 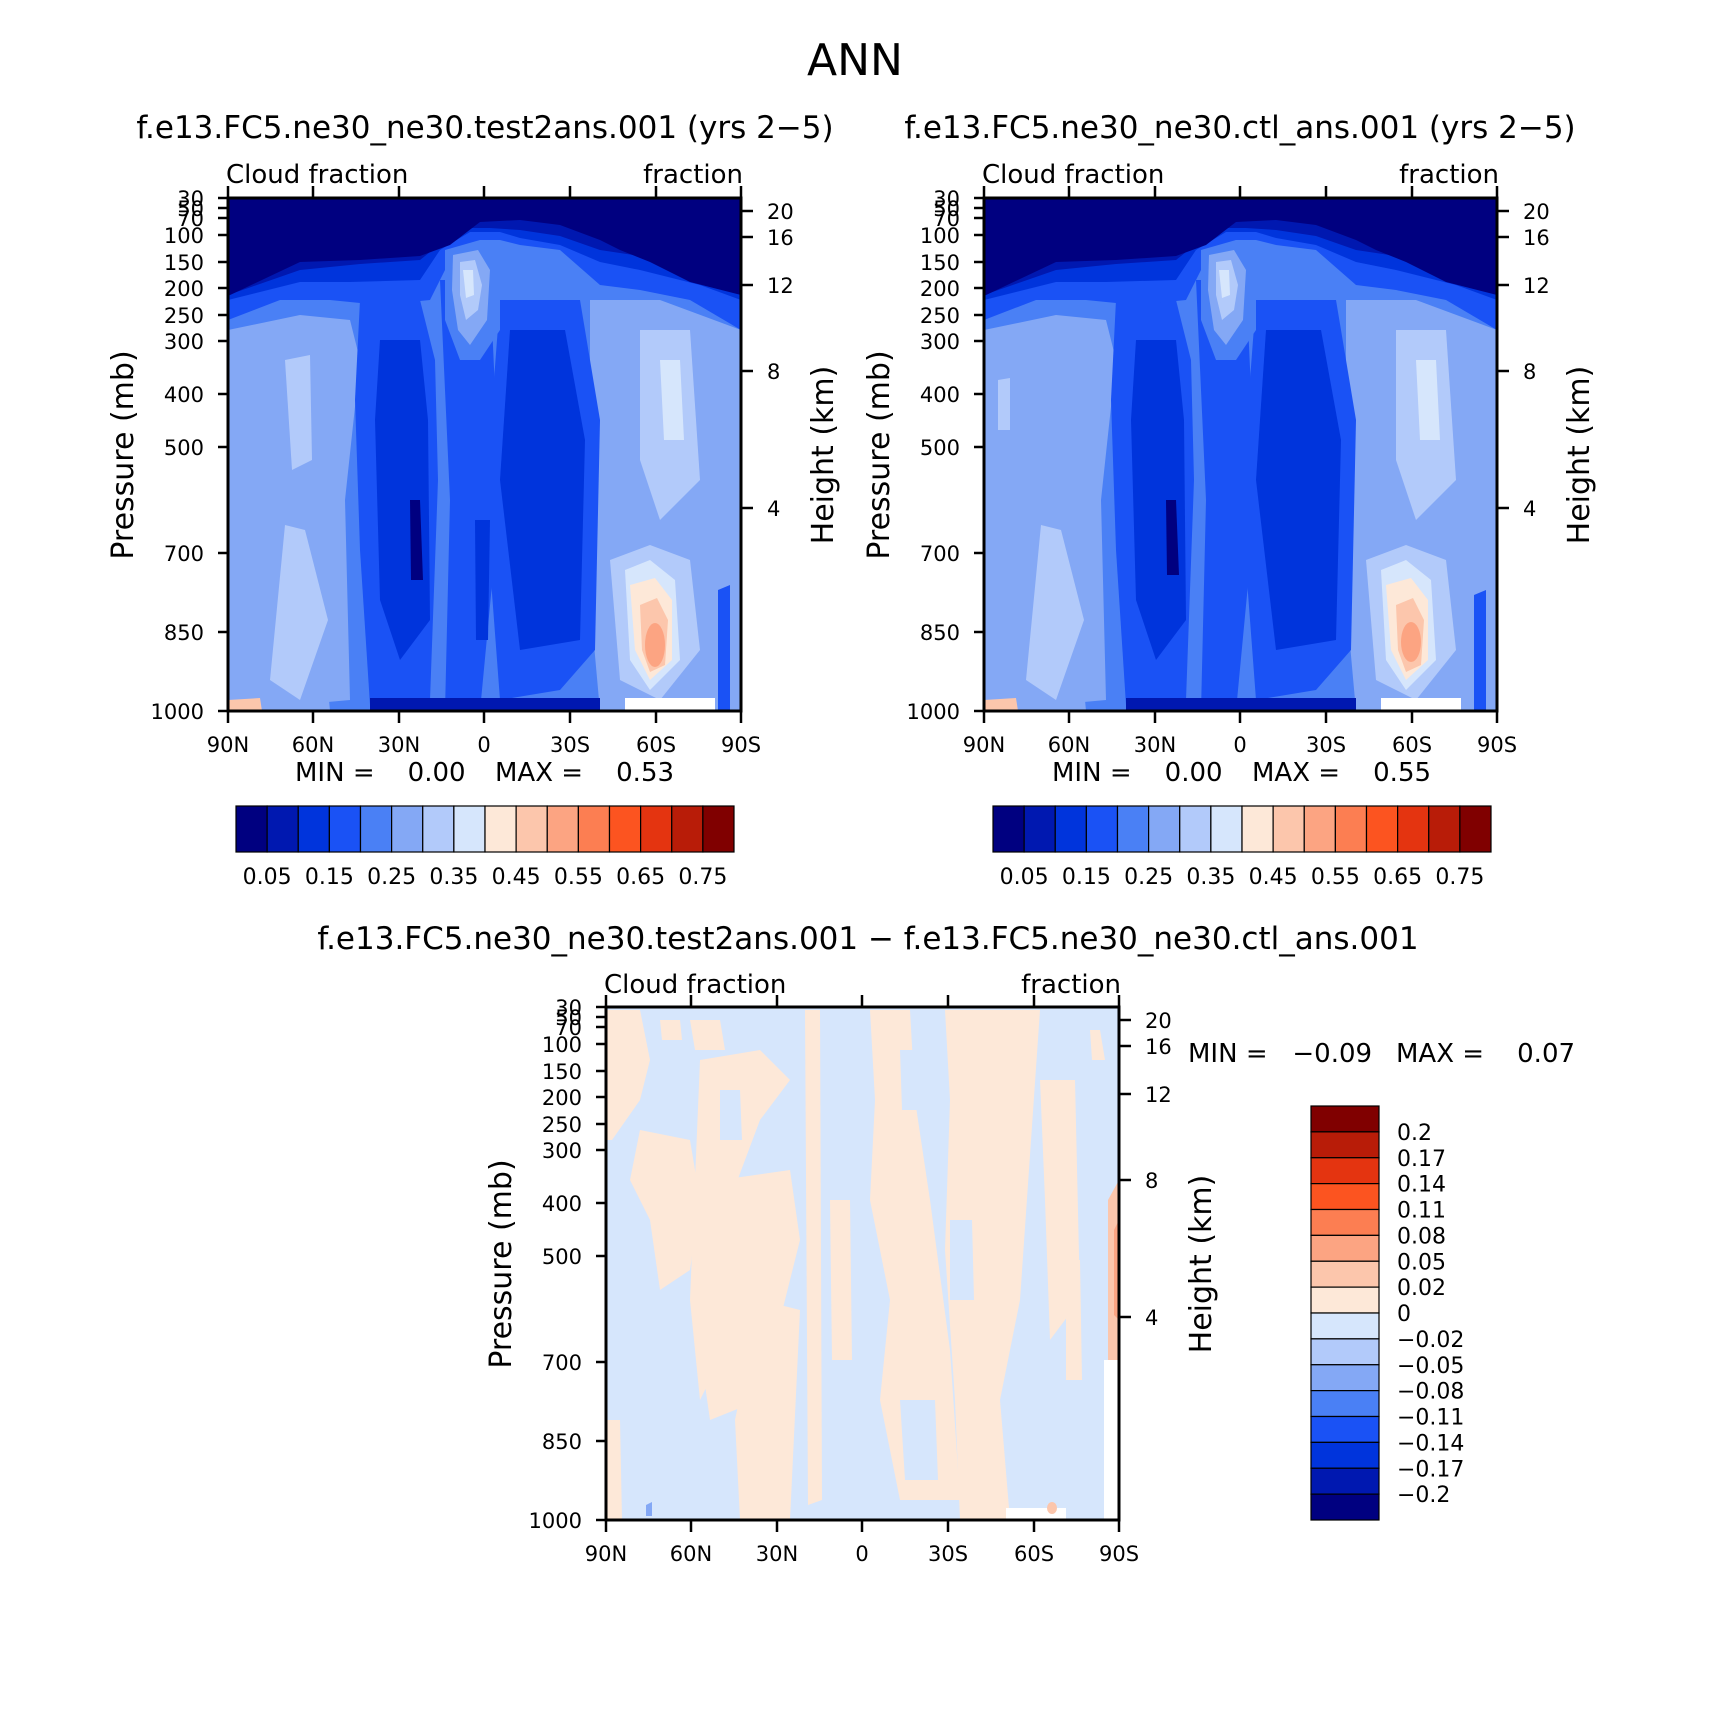 What do you see at coordinates (741, 745) in the screenshot?
I see `panel-1-xtick-label: 90S` at bounding box center [741, 745].